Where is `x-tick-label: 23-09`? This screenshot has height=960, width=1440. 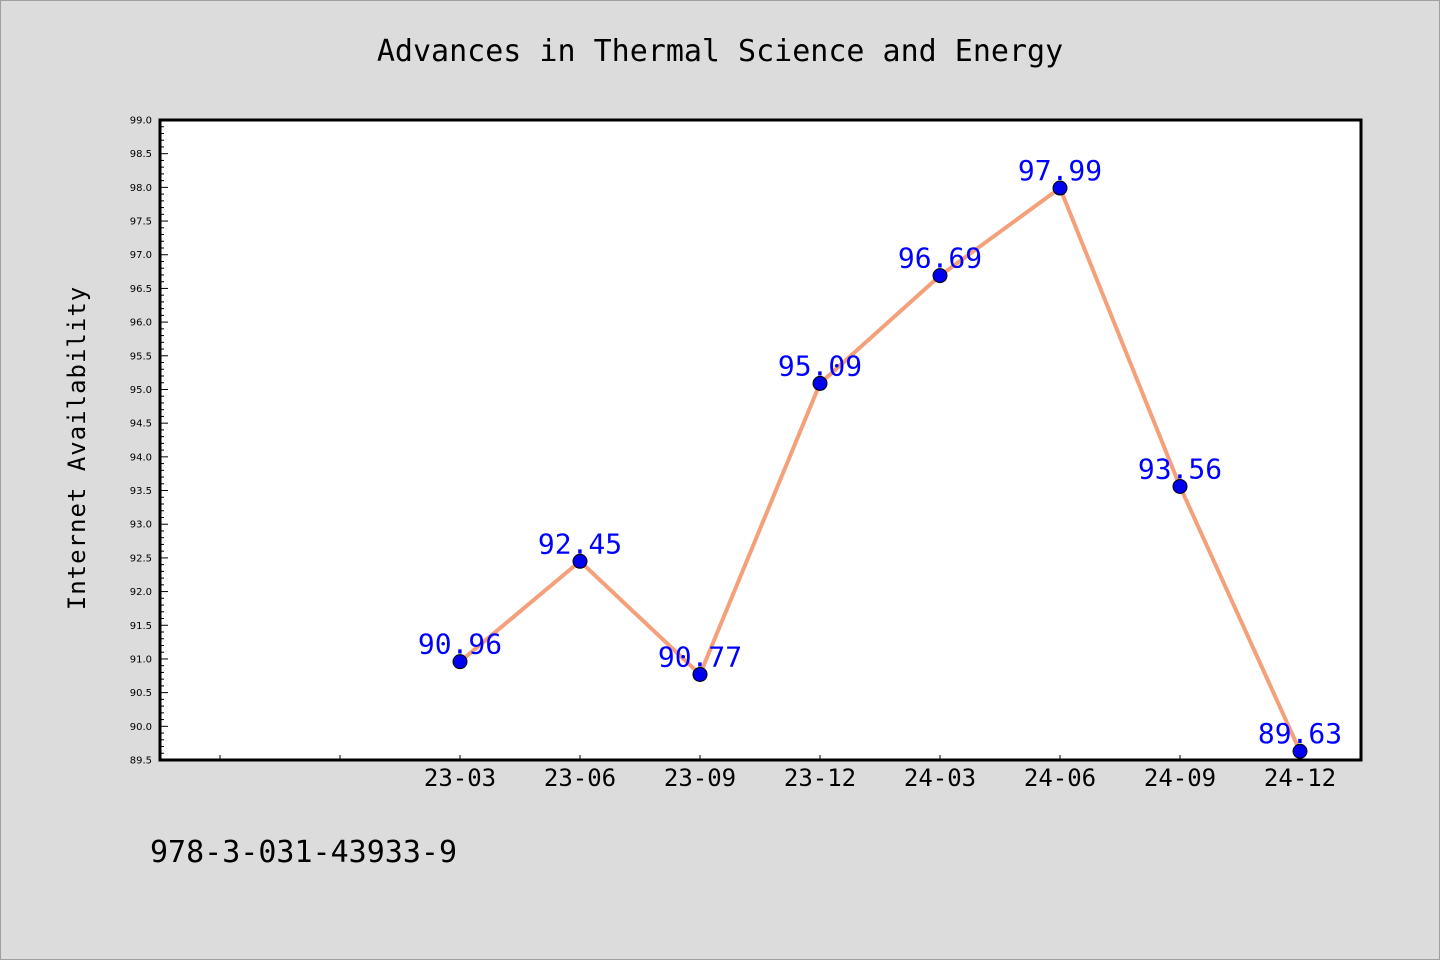 x-tick-label: 23-09 is located at coordinates (700, 778).